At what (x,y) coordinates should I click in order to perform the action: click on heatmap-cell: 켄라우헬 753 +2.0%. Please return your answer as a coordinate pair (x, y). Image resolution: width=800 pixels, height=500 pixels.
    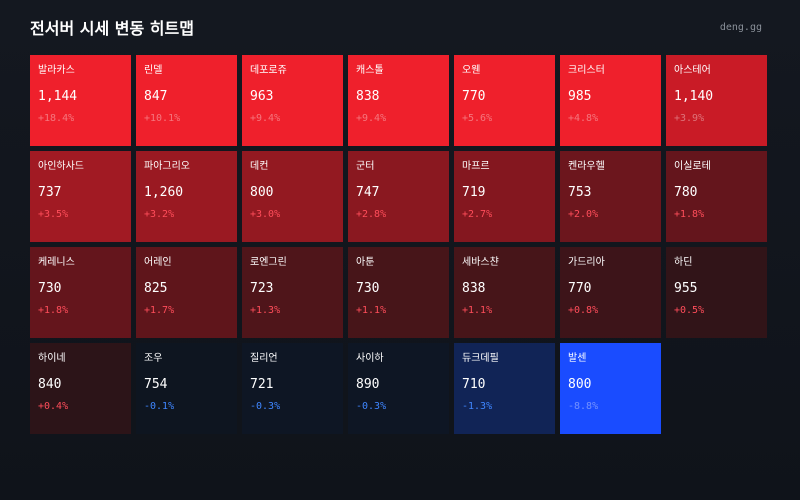
    Looking at the image, I should click on (610, 196).